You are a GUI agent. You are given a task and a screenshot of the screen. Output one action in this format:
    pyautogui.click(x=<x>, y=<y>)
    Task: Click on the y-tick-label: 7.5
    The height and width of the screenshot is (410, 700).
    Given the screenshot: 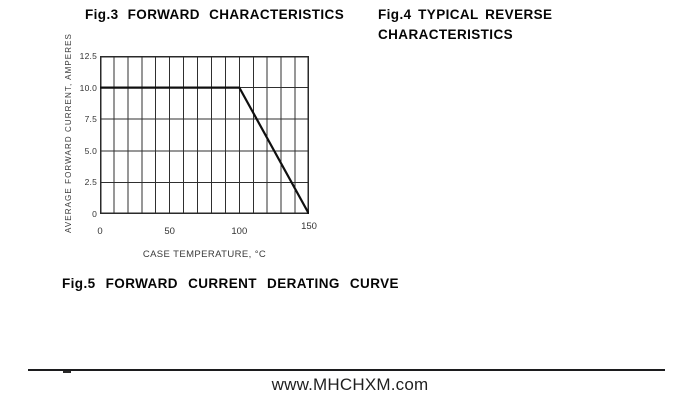 What is the action you would take?
    pyautogui.click(x=90, y=119)
    